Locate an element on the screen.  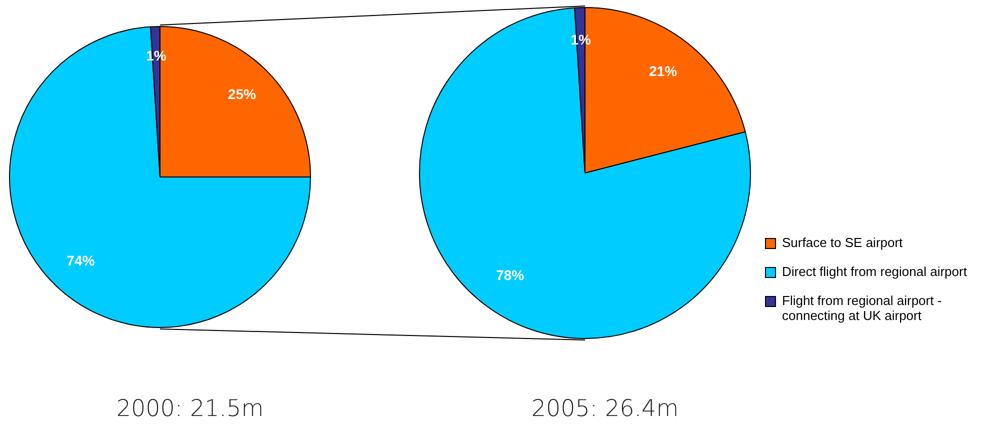
data-label: 25% is located at coordinates (242, 94).